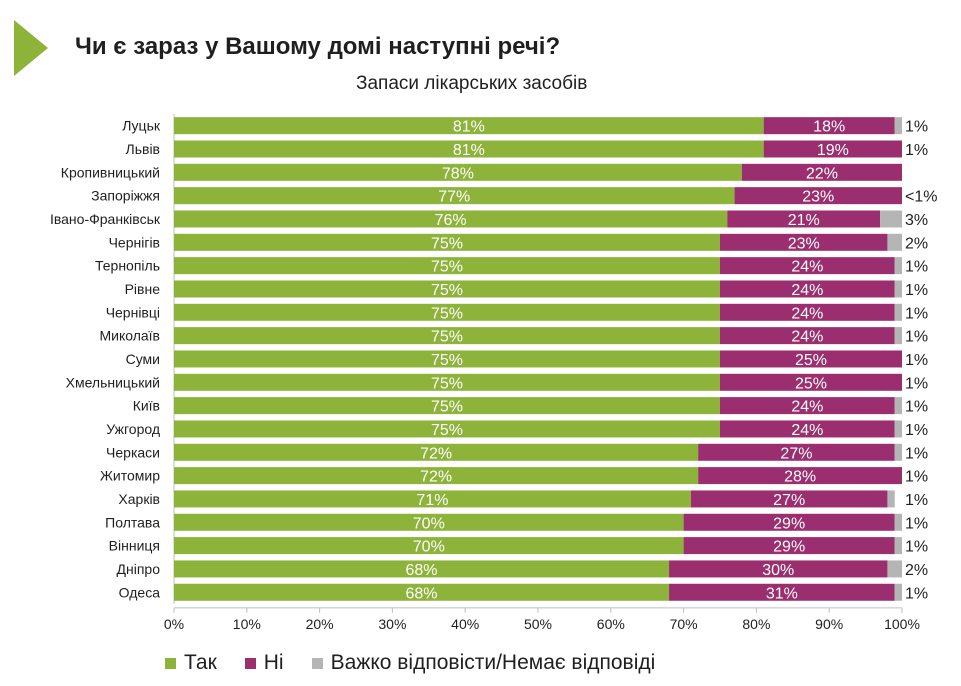 This screenshot has height=686, width=961. I want to click on legend-item-dk: Важко відповісти/Немає відповіді, so click(483, 663).